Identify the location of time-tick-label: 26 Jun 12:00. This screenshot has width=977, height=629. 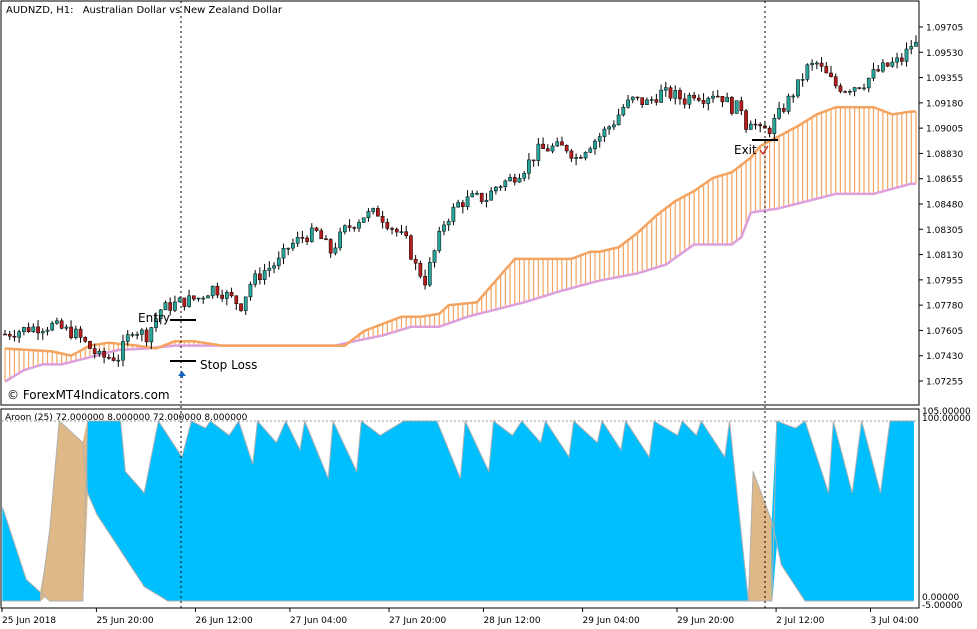
(224, 621).